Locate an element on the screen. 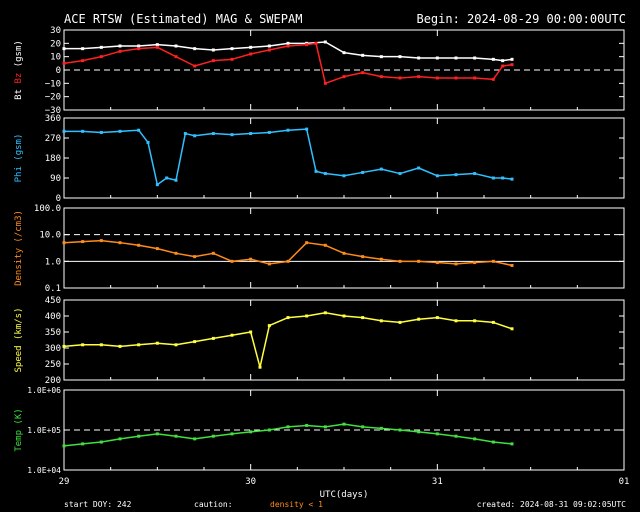 The width and height of the screenshot is (640, 512). y-tick-label: −20 is located at coordinates (53, 98).